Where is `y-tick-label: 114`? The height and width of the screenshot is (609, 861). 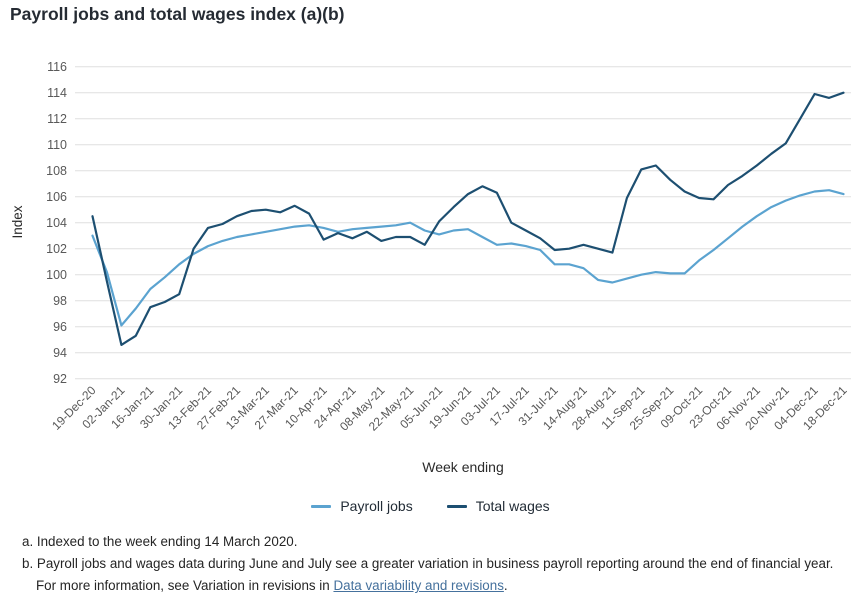
y-tick-label: 114 is located at coordinates (57, 93).